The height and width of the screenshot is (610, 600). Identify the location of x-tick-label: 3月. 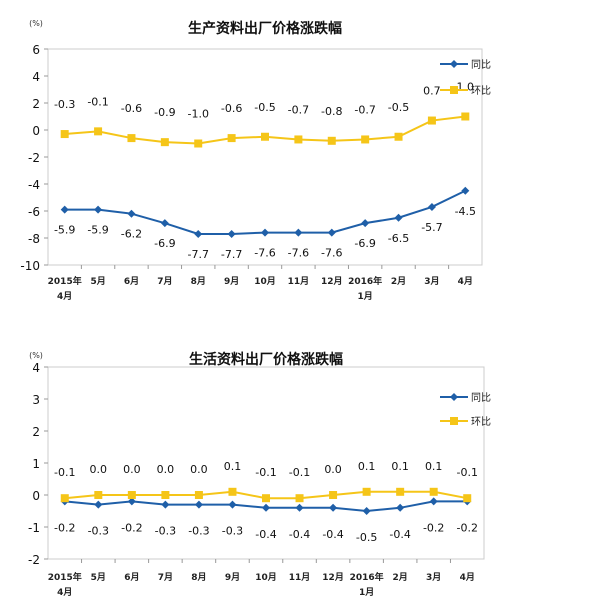
(433, 577).